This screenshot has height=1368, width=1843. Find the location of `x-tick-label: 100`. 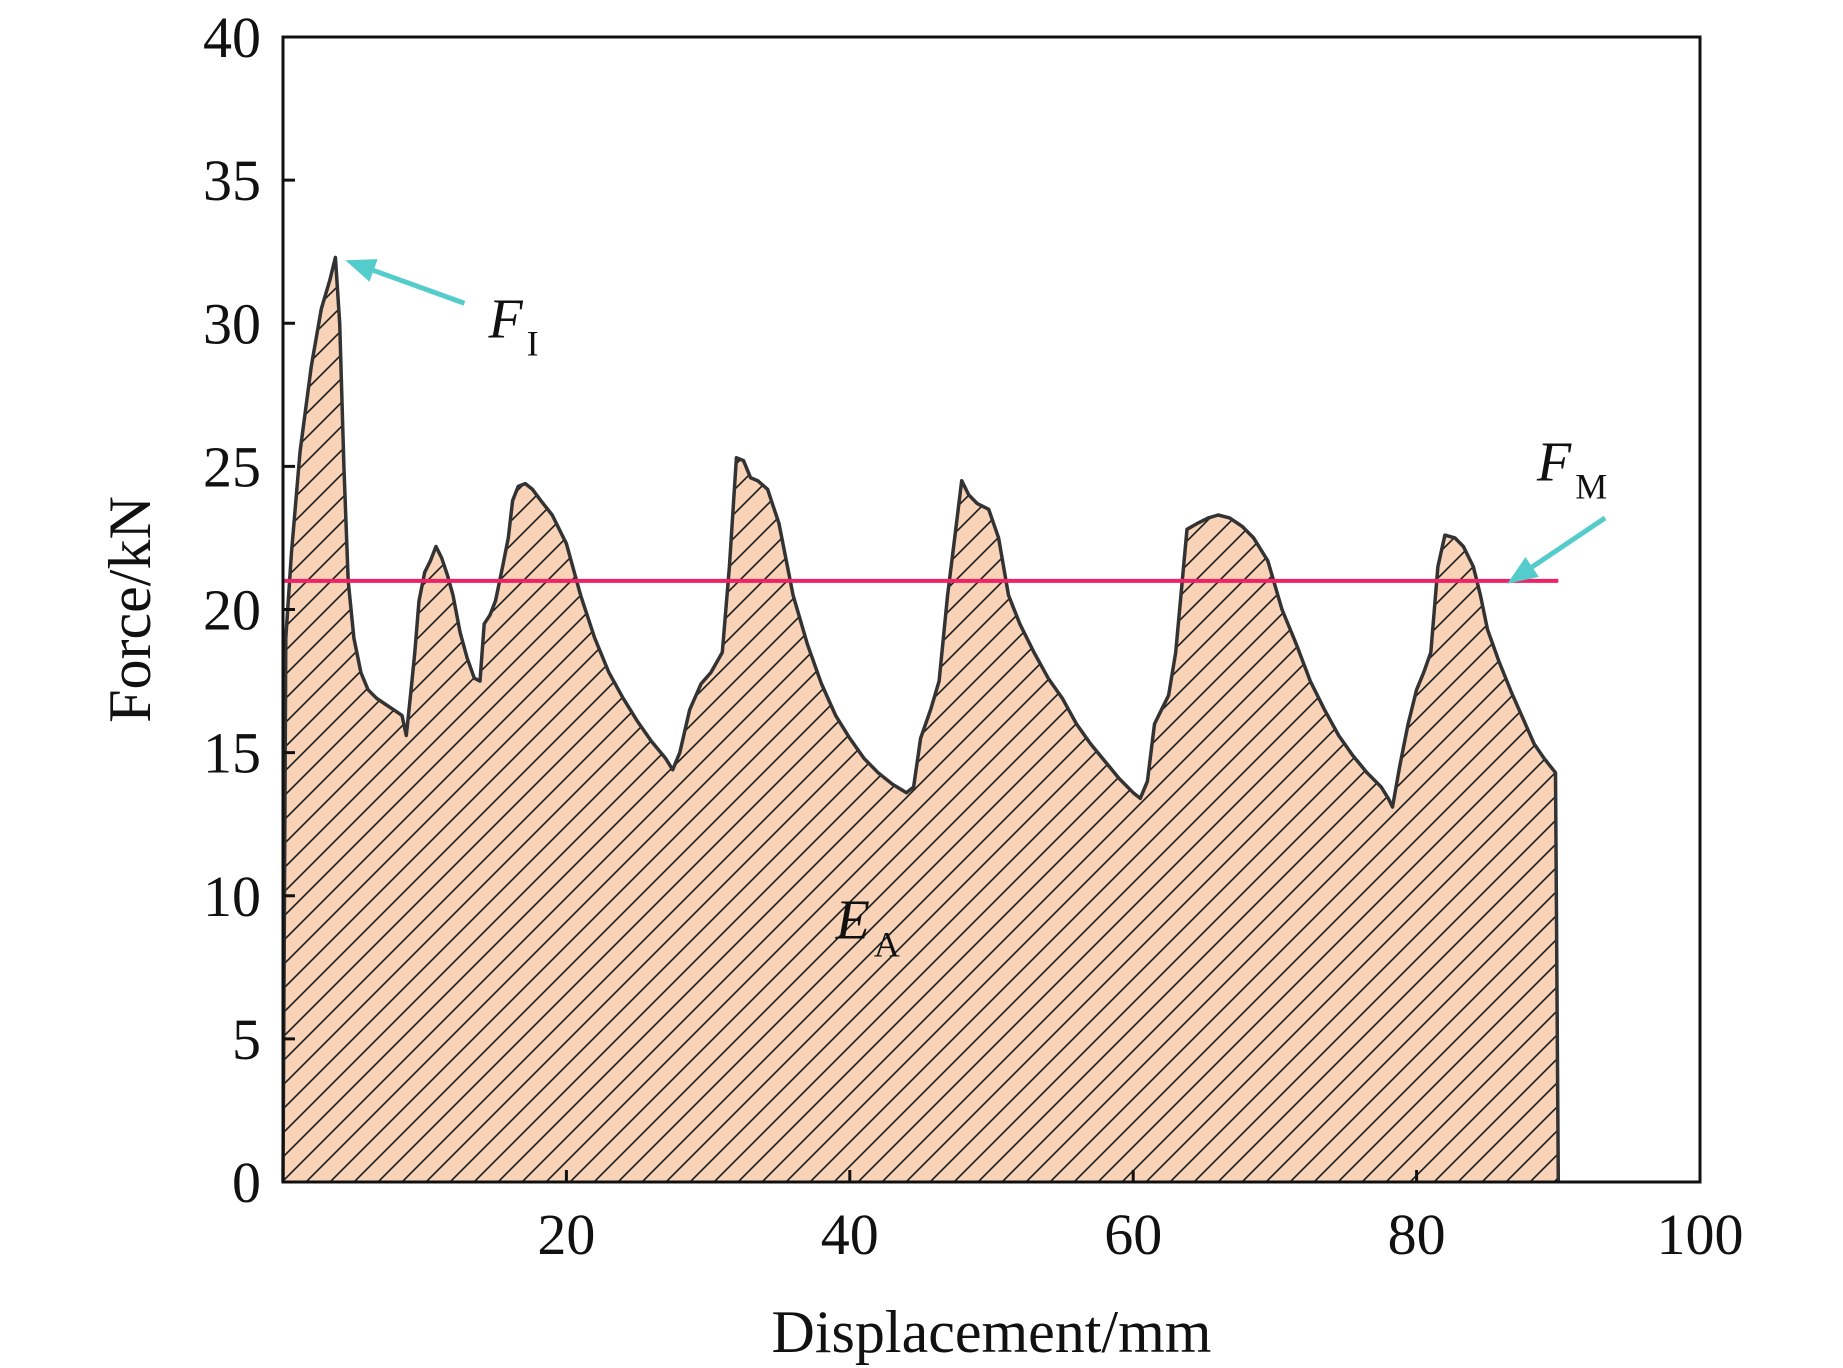

x-tick-label: 100 is located at coordinates (1700, 1234).